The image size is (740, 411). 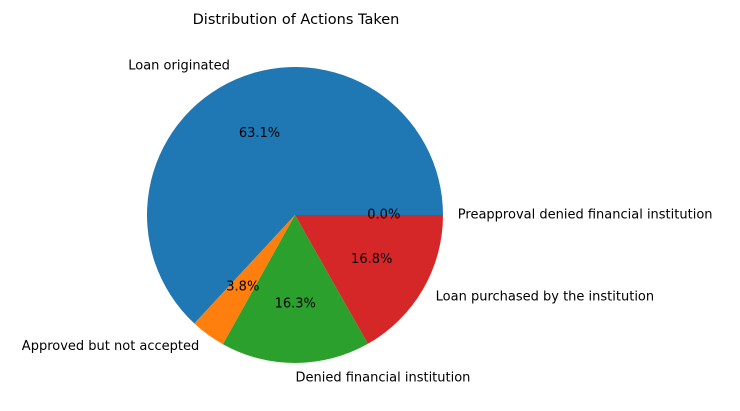 I want to click on pct-preapproval-denied-financial-institution: 0.0%, so click(x=383, y=215).